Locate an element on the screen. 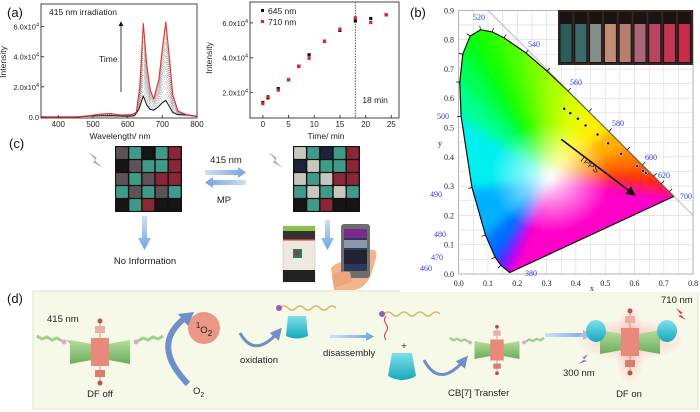 This screenshot has height=412, width=700. regeneration-arrow-head is located at coordinates (186, 319).